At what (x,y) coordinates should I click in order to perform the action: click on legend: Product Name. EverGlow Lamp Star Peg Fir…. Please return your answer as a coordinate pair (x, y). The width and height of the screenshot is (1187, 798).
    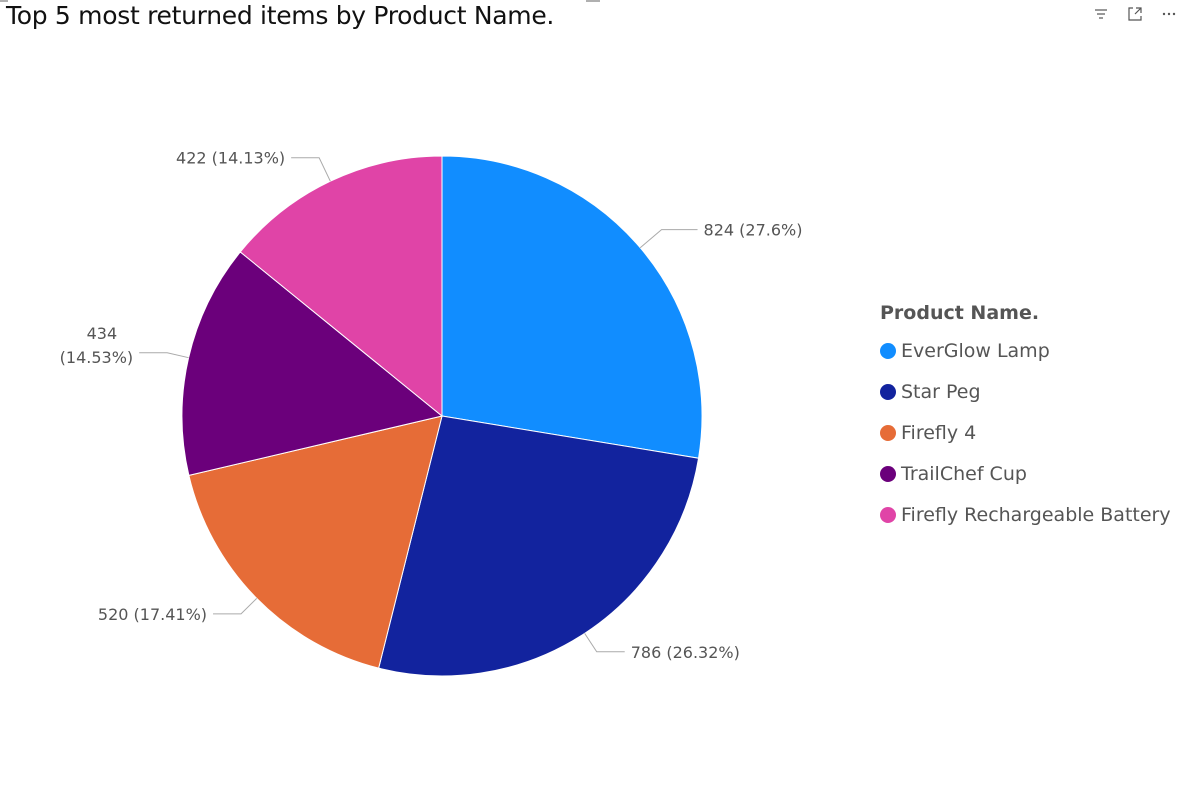
    Looking at the image, I should click on (1025, 418).